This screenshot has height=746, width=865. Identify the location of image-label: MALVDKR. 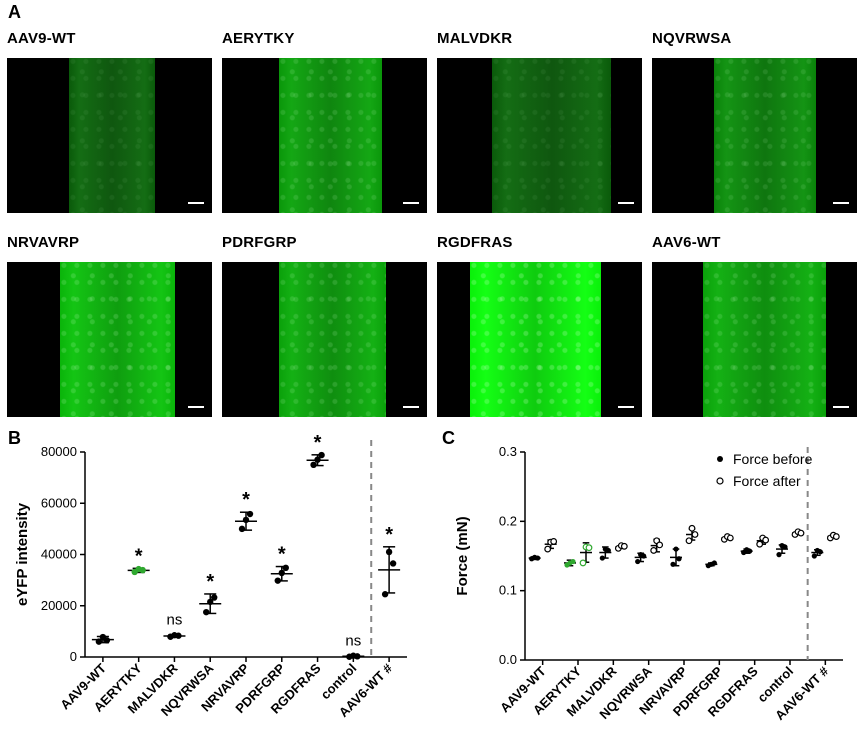
(475, 38).